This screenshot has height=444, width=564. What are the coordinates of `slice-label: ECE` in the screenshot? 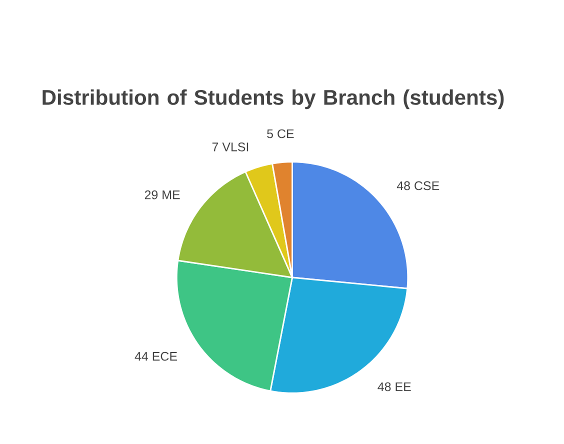 It's located at (164, 356).